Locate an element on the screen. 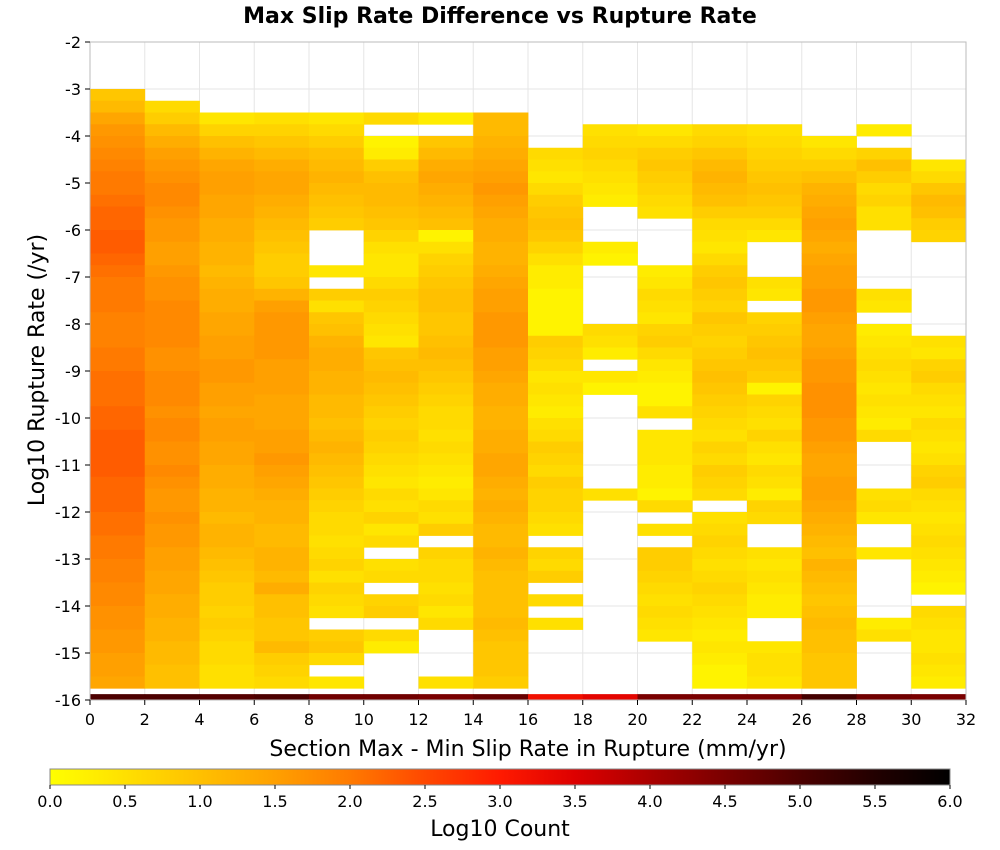  y-tick-label: -6 is located at coordinates (73, 230).